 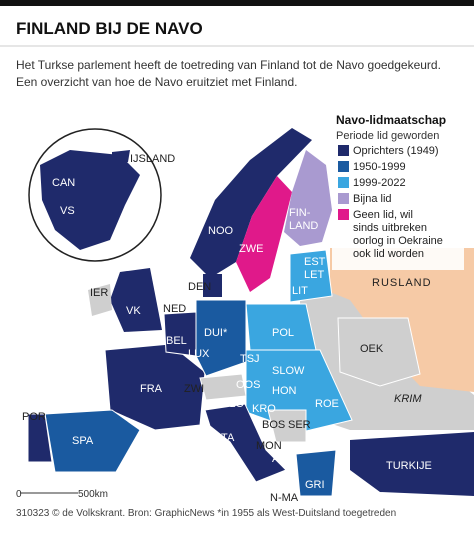 What do you see at coordinates (151, 389) in the screenshot?
I see `country-label: FRA` at bounding box center [151, 389].